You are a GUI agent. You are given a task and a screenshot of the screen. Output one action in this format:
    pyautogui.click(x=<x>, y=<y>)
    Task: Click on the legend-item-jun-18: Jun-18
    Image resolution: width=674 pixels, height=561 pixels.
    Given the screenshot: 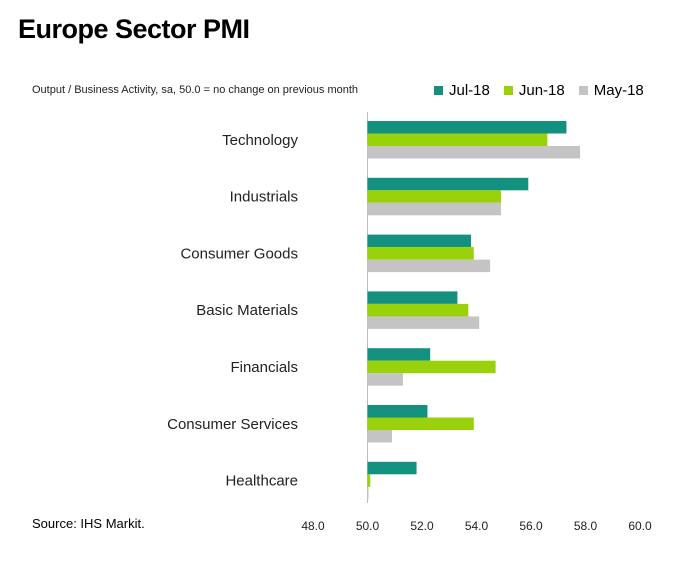 What is the action you would take?
    pyautogui.click(x=534, y=90)
    